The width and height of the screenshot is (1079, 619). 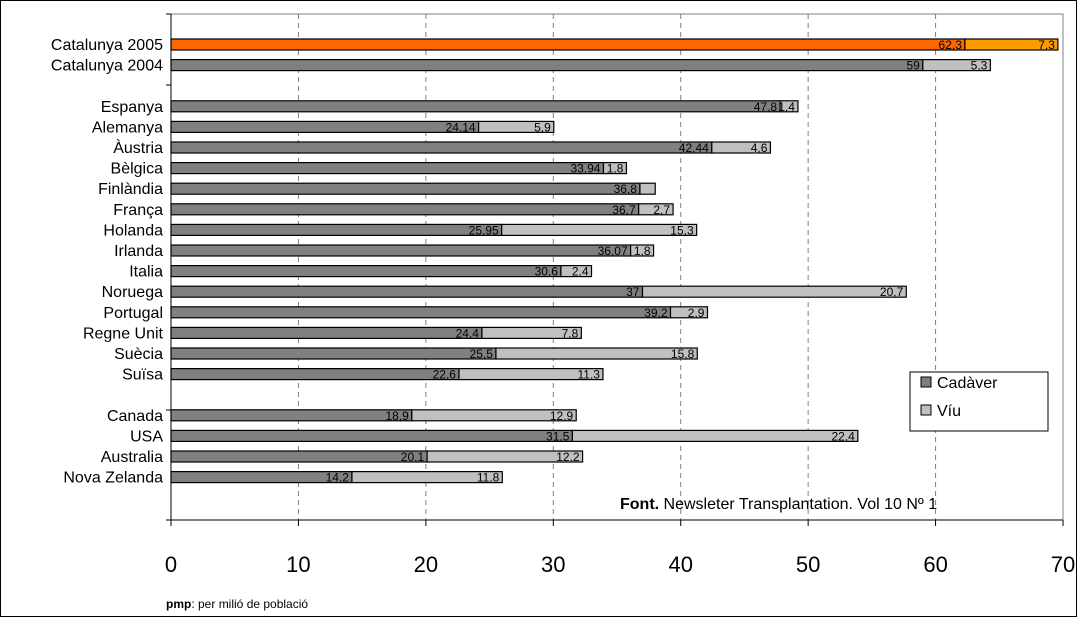 I want to click on footnote: pmp: per milió de població, so click(x=237, y=604).